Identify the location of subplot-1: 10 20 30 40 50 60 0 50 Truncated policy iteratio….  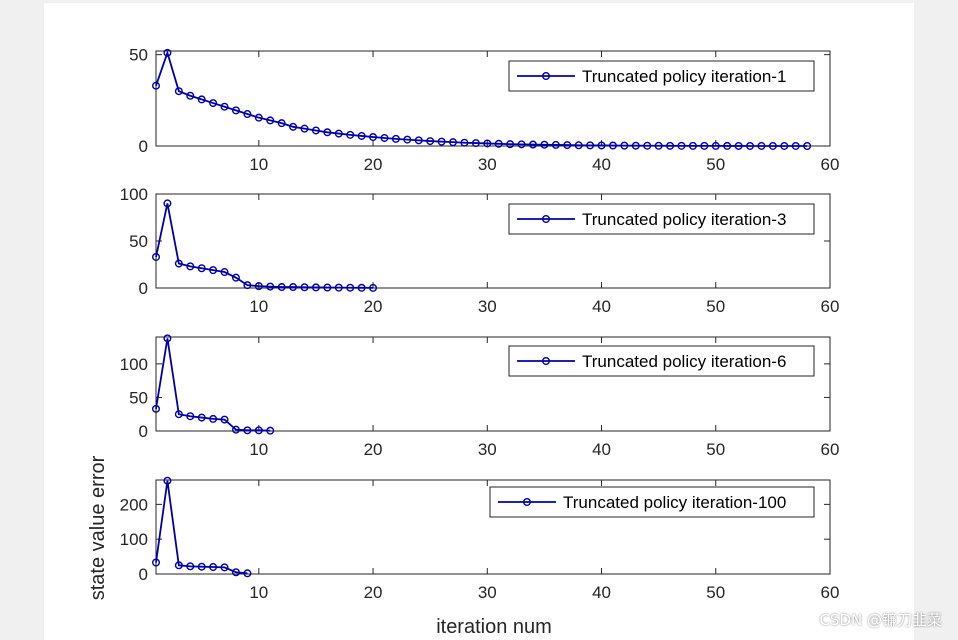
(484, 110).